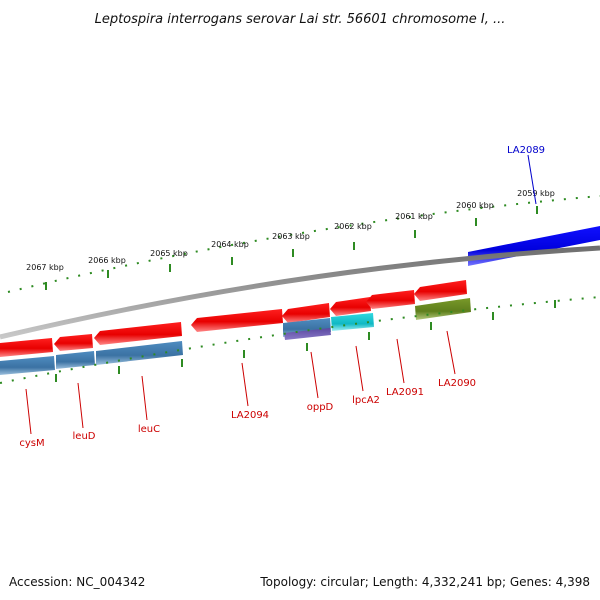  What do you see at coordinates (75, 360) in the screenshot?
I see `gene-leud` at bounding box center [75, 360].